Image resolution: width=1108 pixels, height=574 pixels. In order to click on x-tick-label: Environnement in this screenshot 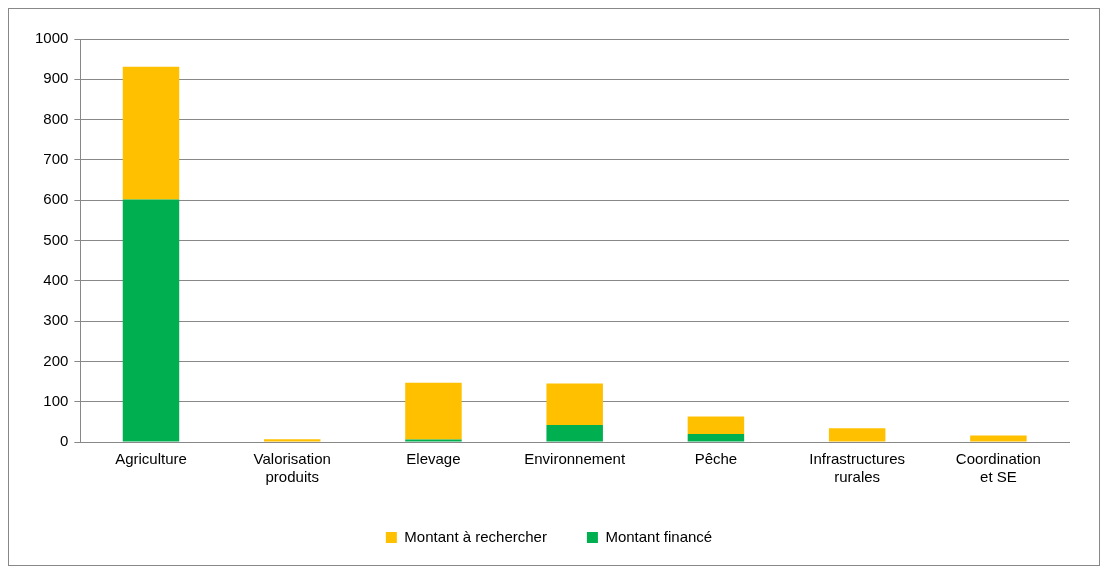, I will do `click(575, 459)`.